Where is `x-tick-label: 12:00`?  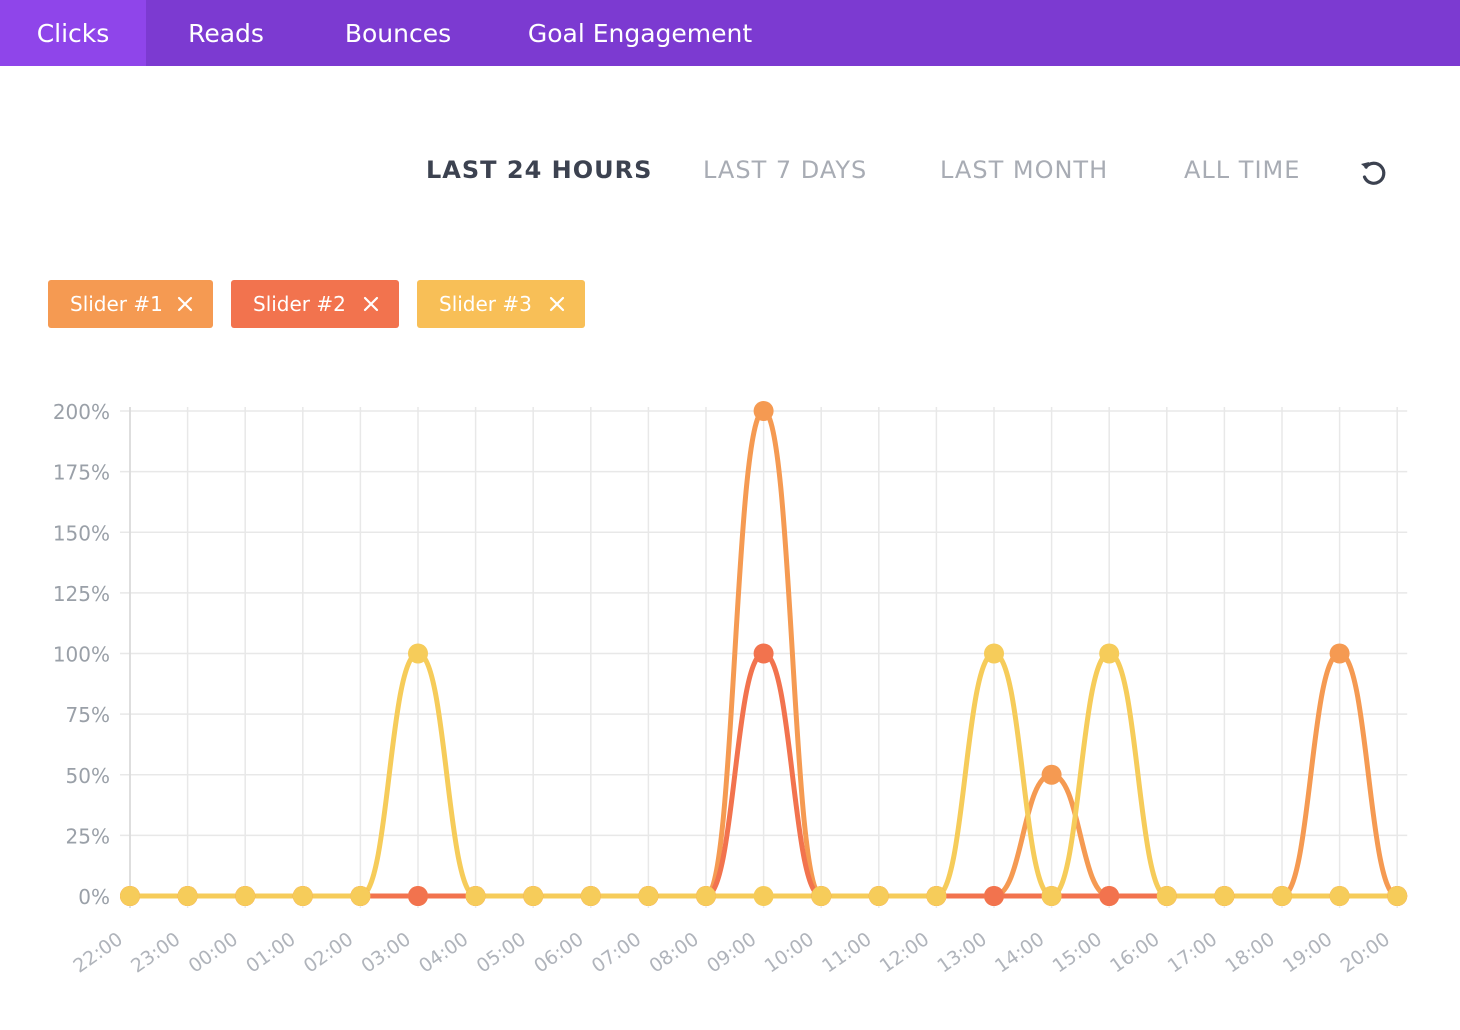
x-tick-label: 12:00 is located at coordinates (904, 952).